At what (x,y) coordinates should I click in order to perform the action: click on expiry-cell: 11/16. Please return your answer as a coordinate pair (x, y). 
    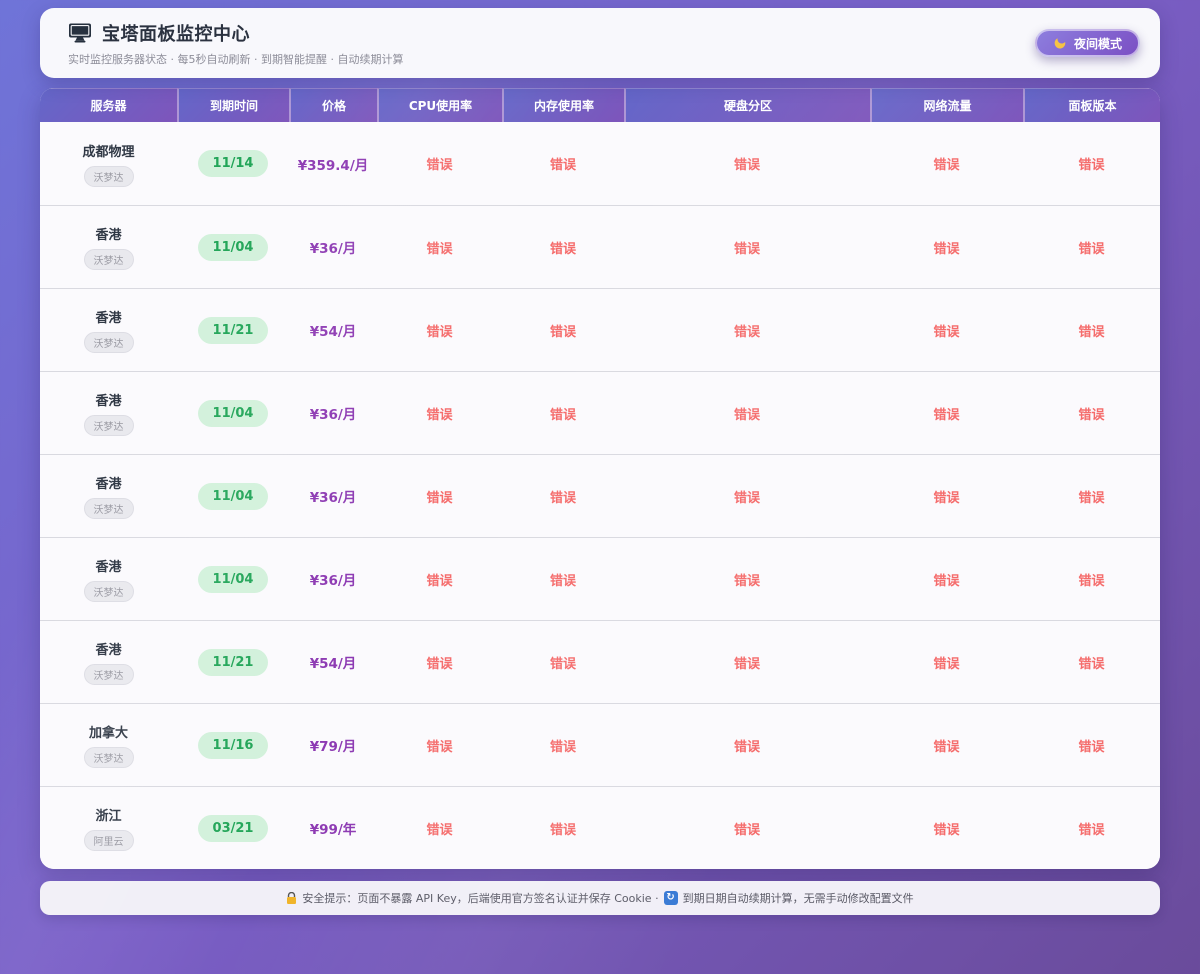
    Looking at the image, I should click on (233, 744).